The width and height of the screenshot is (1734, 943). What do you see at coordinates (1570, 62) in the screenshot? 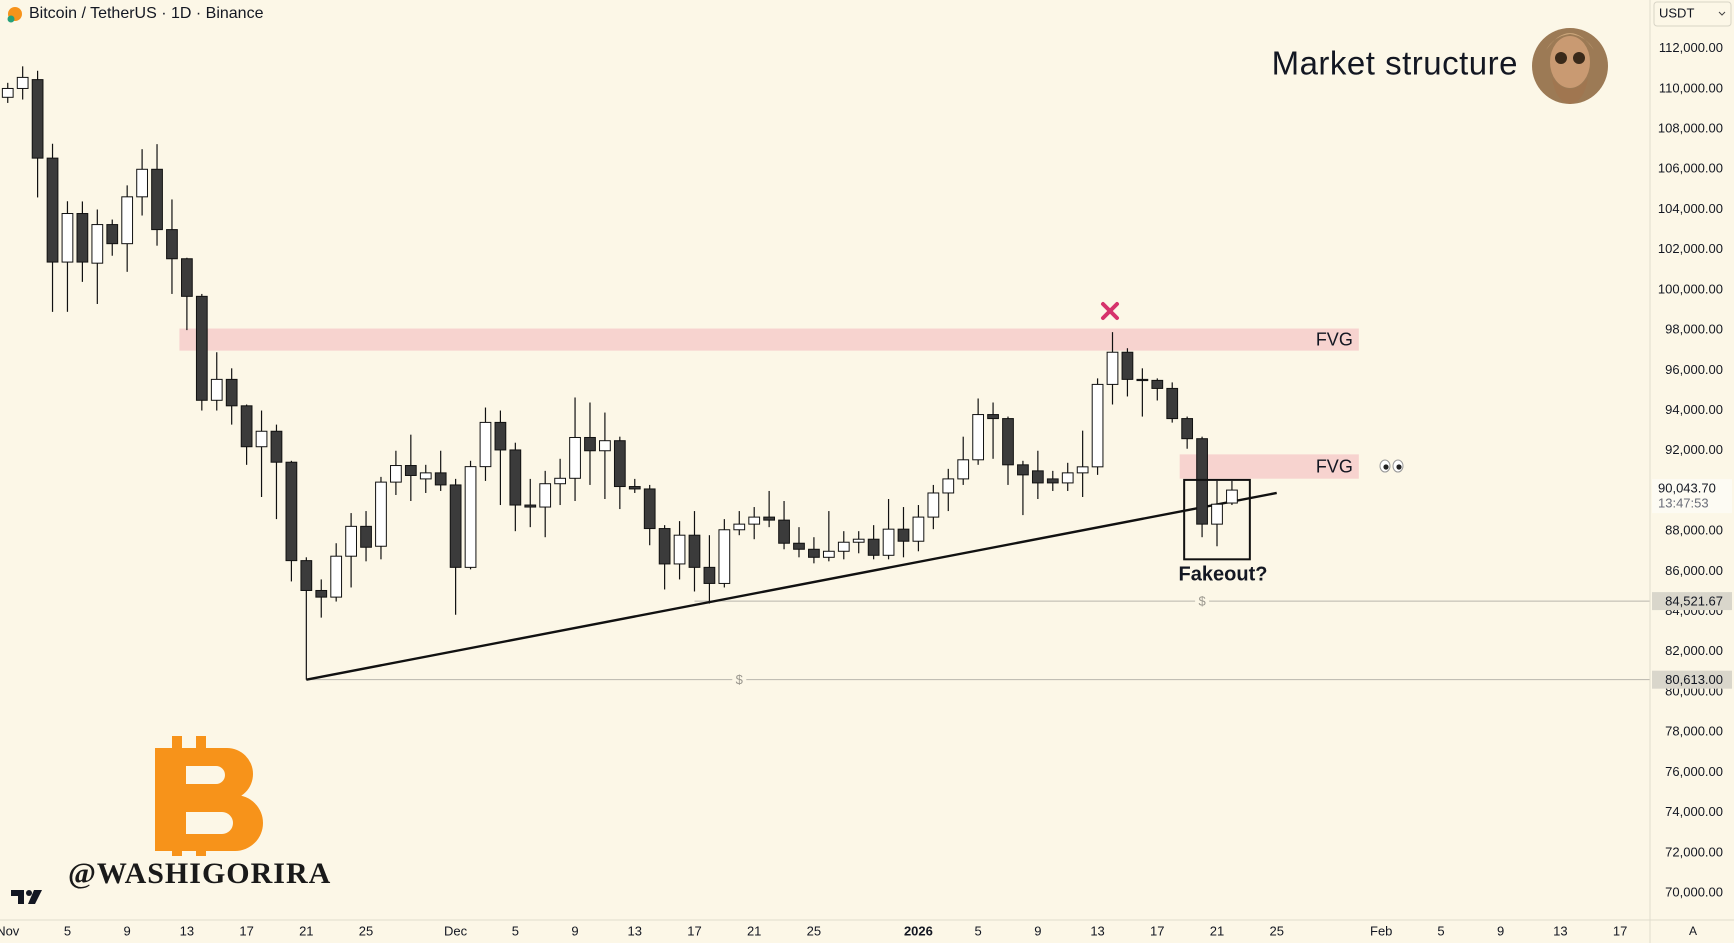
I see `avatar-face` at bounding box center [1570, 62].